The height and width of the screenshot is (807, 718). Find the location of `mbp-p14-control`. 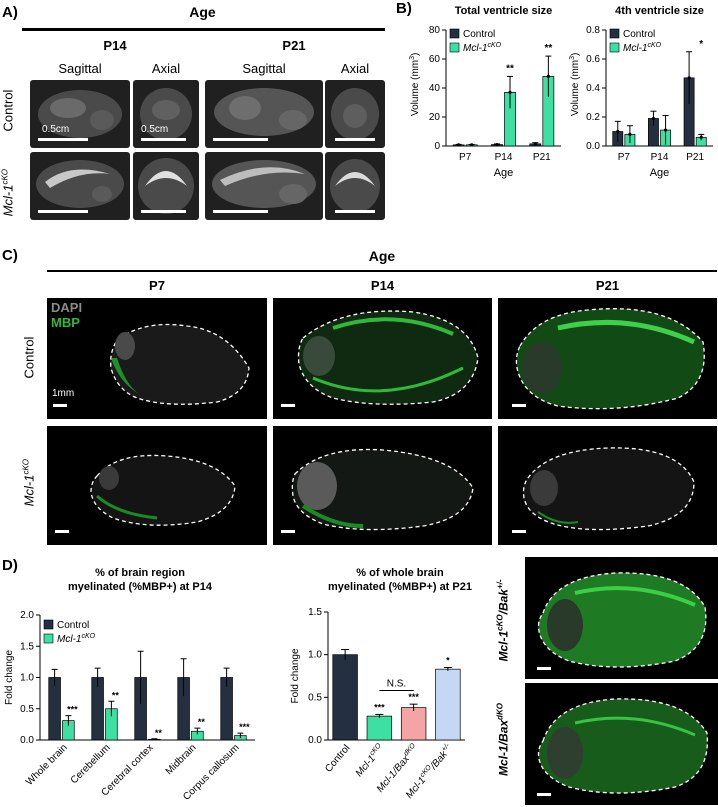

mbp-p14-control is located at coordinates (382, 358).